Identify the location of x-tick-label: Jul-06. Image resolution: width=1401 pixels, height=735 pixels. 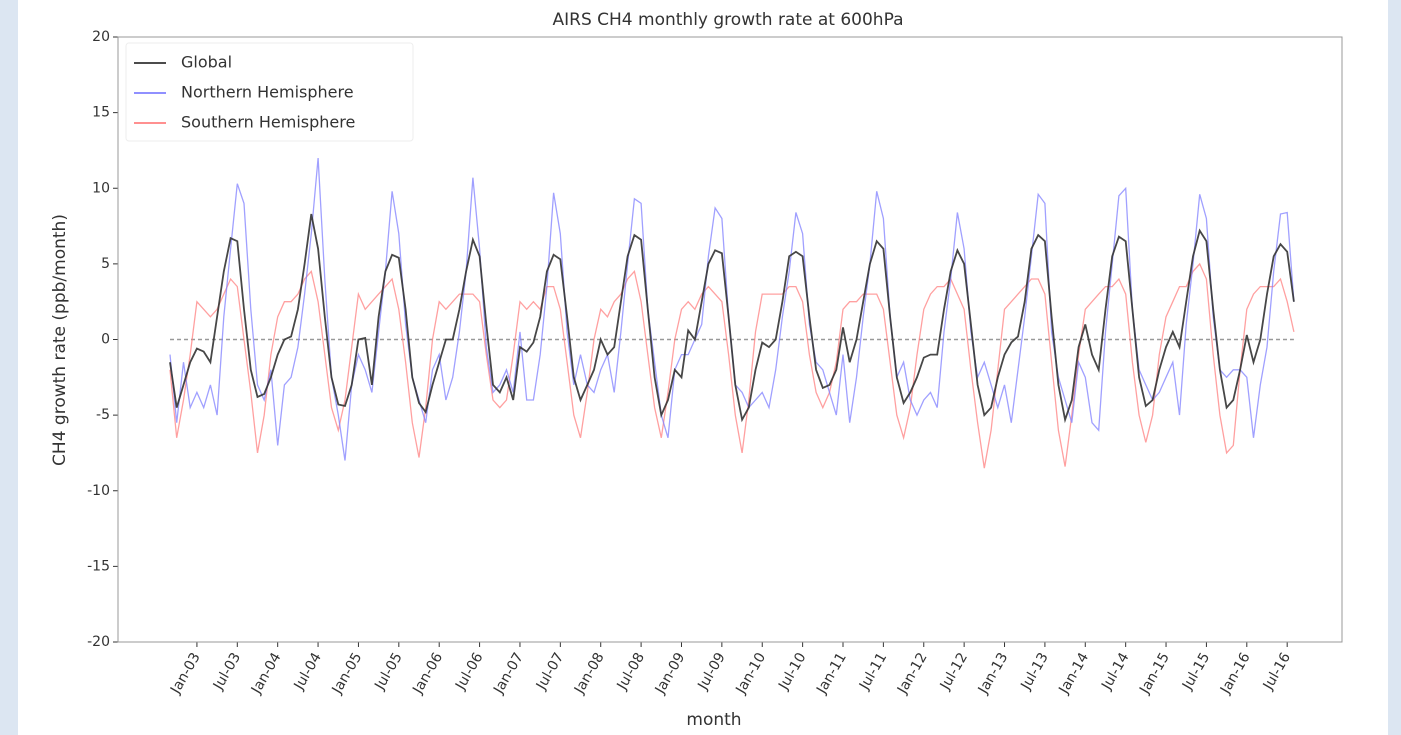
(469, 671).